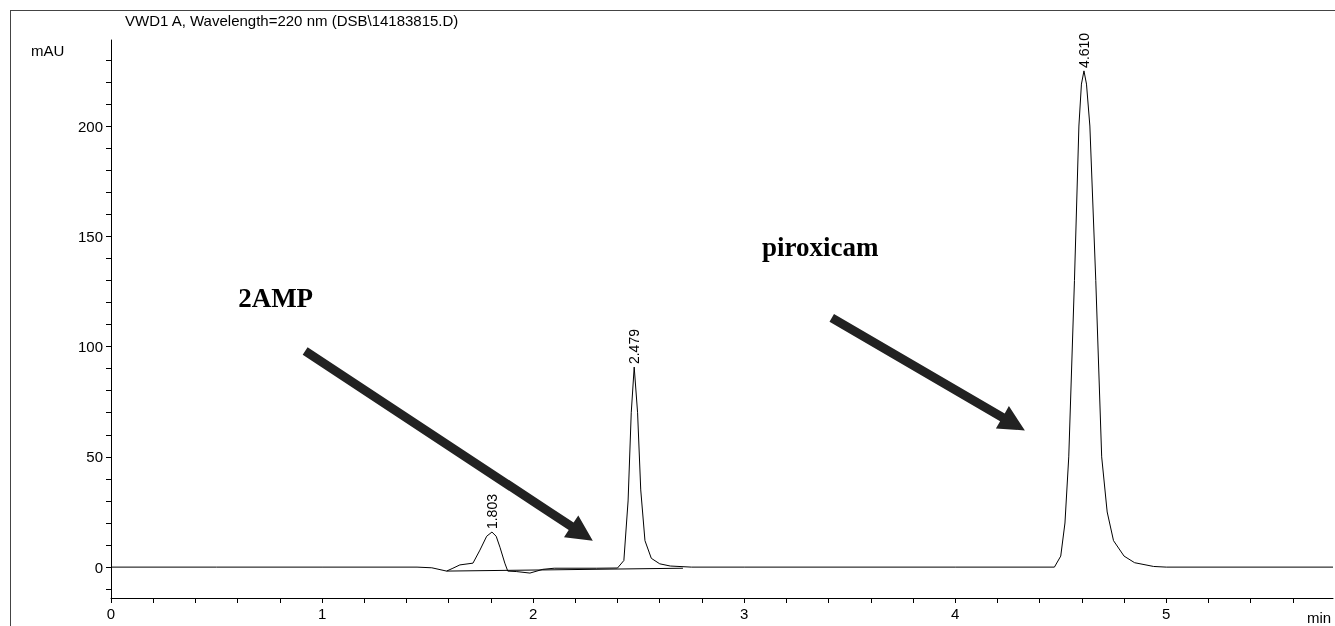 Image resolution: width=1335 pixels, height=626 pixels. What do you see at coordinates (1166, 613) in the screenshot?
I see `x-tick-label: 5` at bounding box center [1166, 613].